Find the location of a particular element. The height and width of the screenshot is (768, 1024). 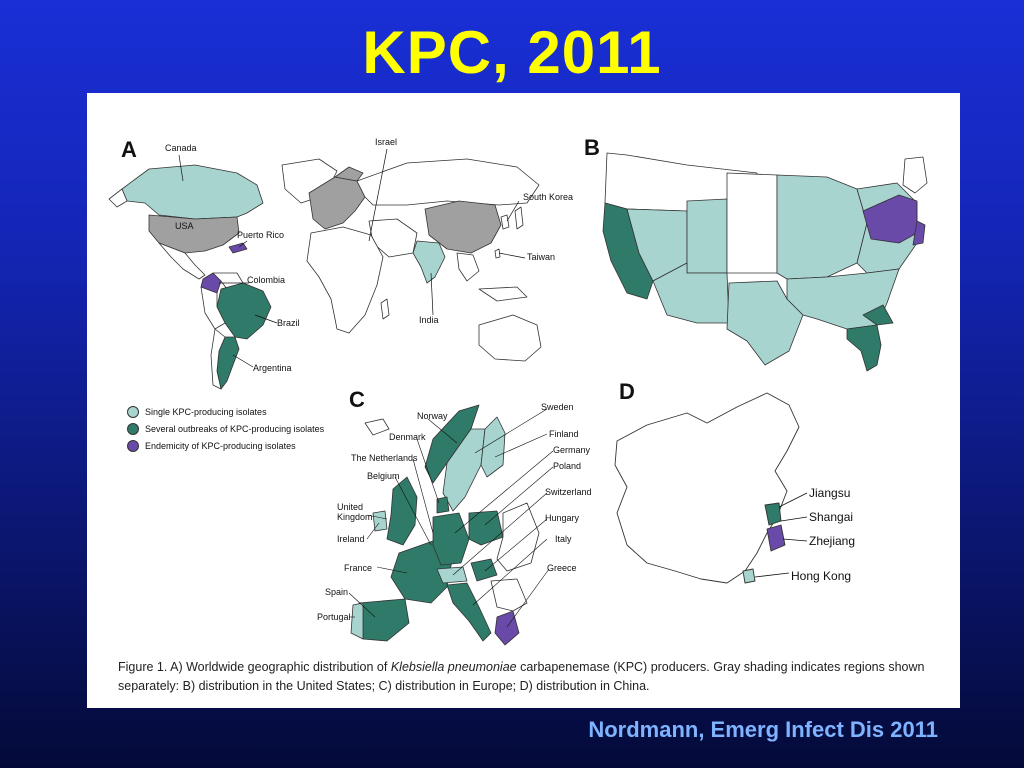

world-map is located at coordinates (325, 274).